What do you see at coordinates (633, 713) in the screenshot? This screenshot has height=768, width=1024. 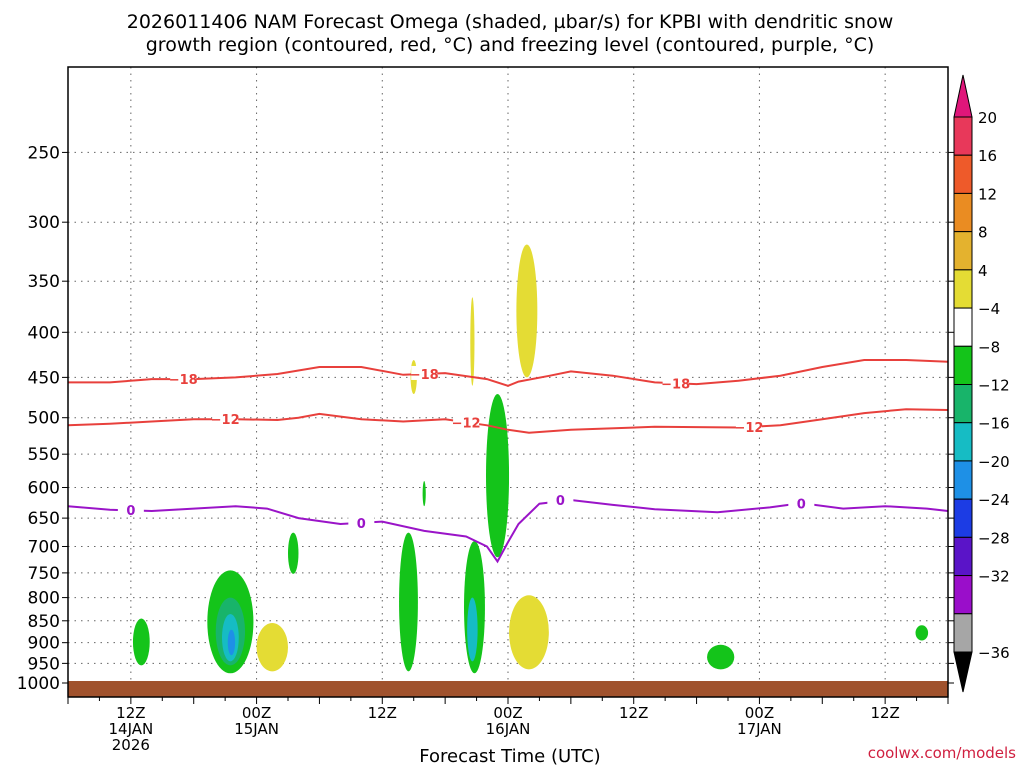 I see `x-tick-label-54-0: 12Z` at bounding box center [633, 713].